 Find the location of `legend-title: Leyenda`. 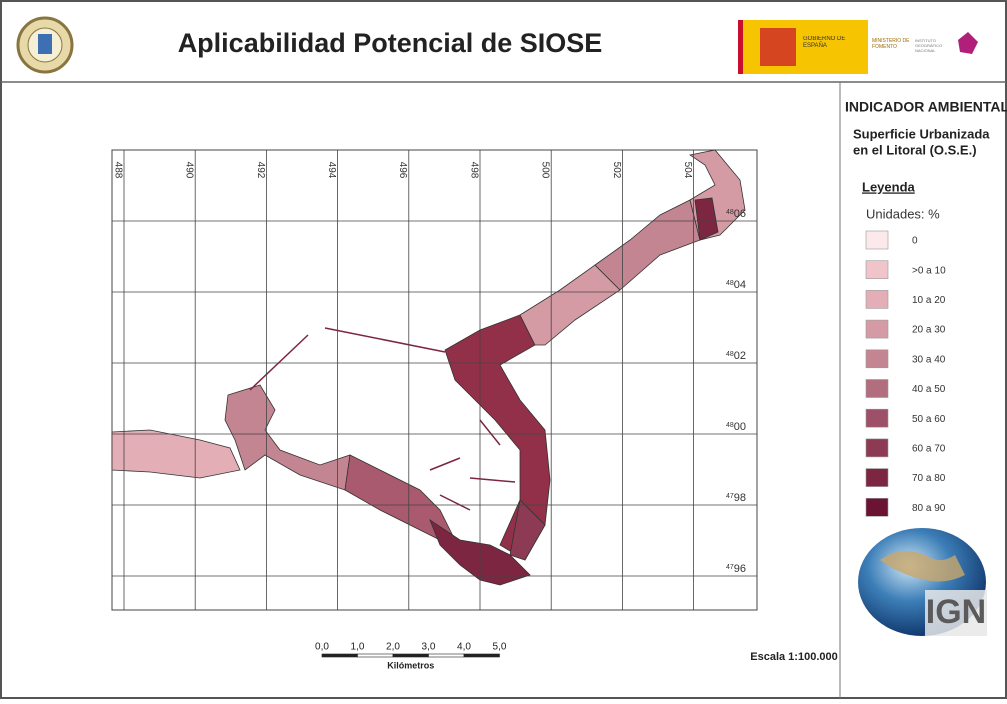

legend-title: Leyenda is located at coordinates (889, 186).